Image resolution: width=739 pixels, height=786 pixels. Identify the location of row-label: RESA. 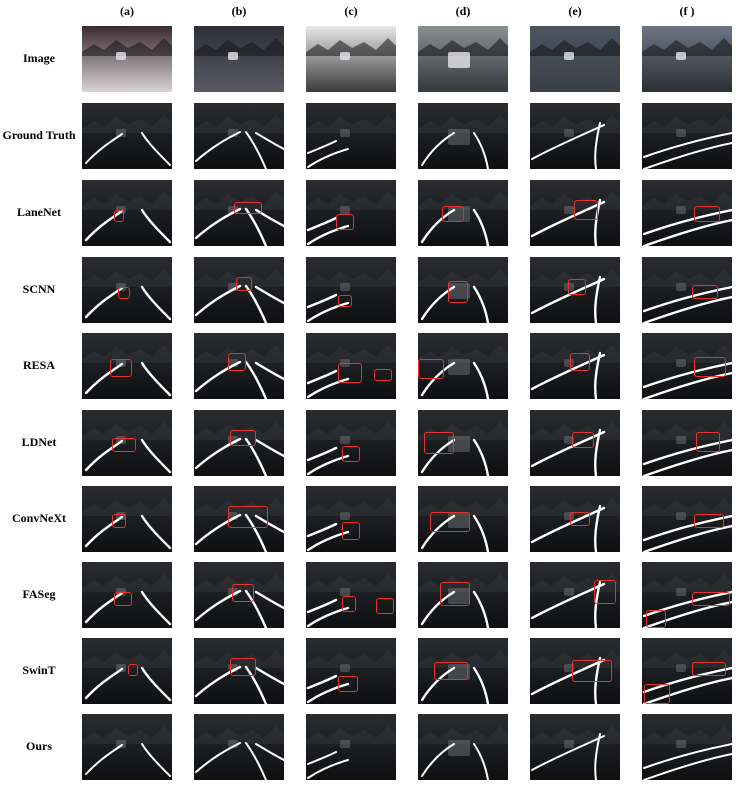
(38, 365).